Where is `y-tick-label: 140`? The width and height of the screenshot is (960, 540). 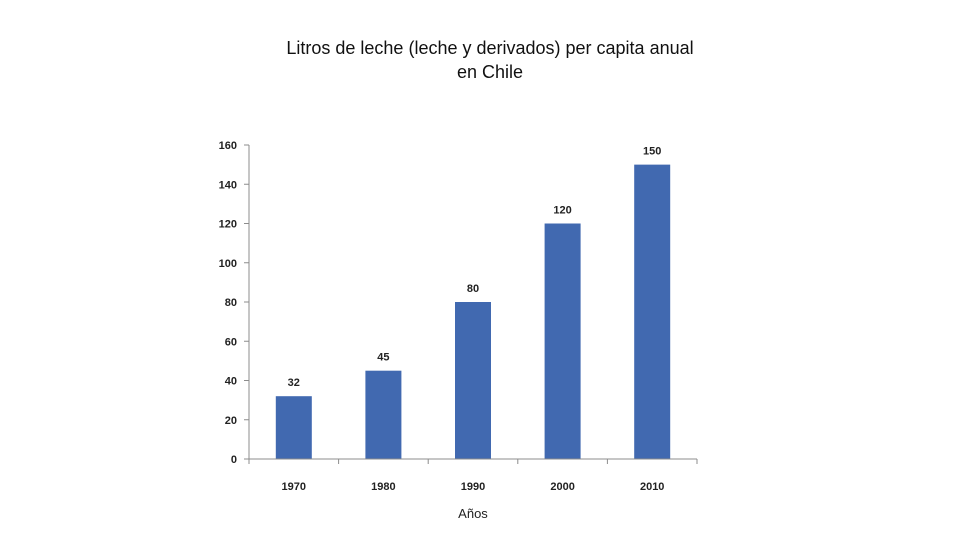 y-tick-label: 140 is located at coordinates (228, 185).